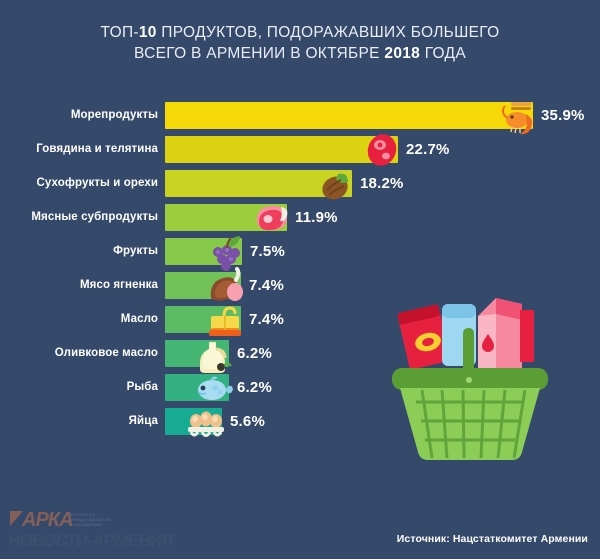  I want to click on logo-triangle-icon, so click(16, 518).